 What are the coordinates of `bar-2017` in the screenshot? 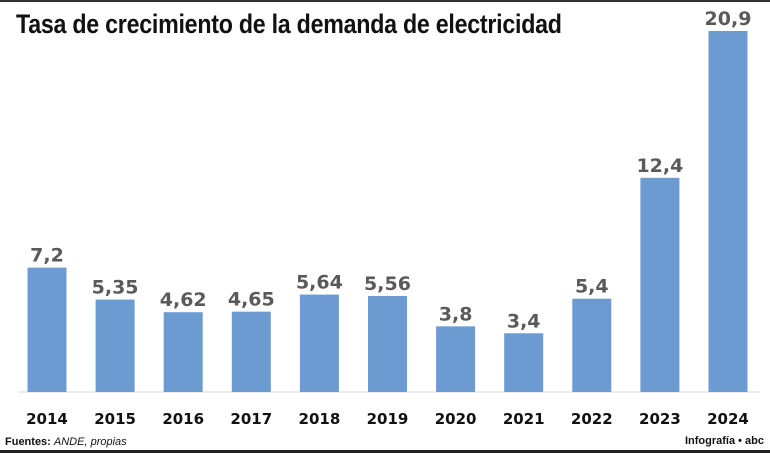 It's located at (251, 351).